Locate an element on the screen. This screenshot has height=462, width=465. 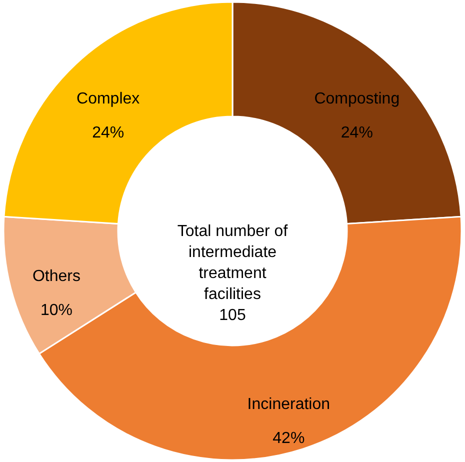
text: Total number of intermediate treatment facilities 105 is located at coordinates (232, 273).